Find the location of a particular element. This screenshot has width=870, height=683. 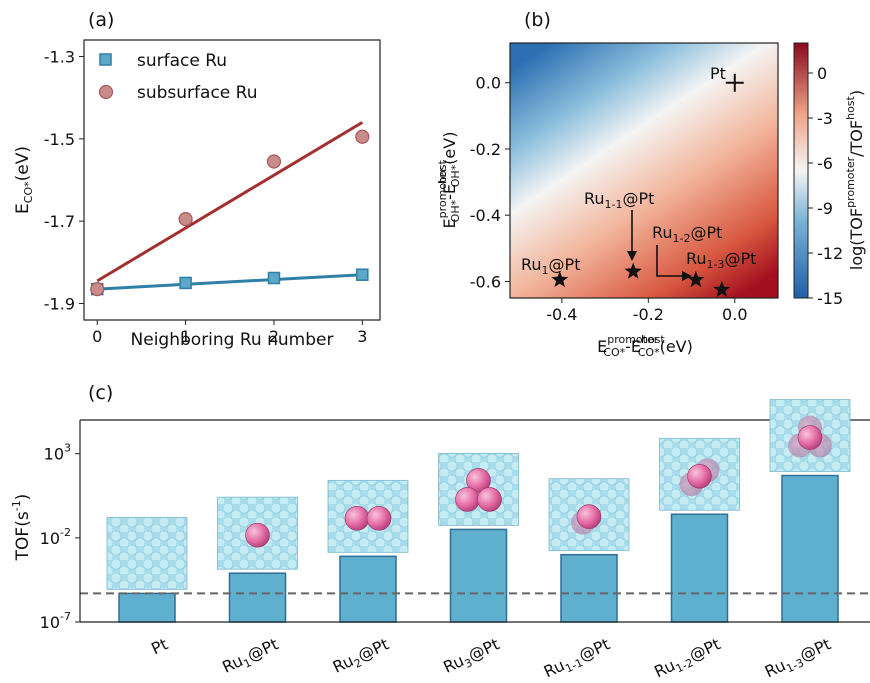

panel-a-legend: surface Ru subsurface Ru is located at coordinates (177, 77).